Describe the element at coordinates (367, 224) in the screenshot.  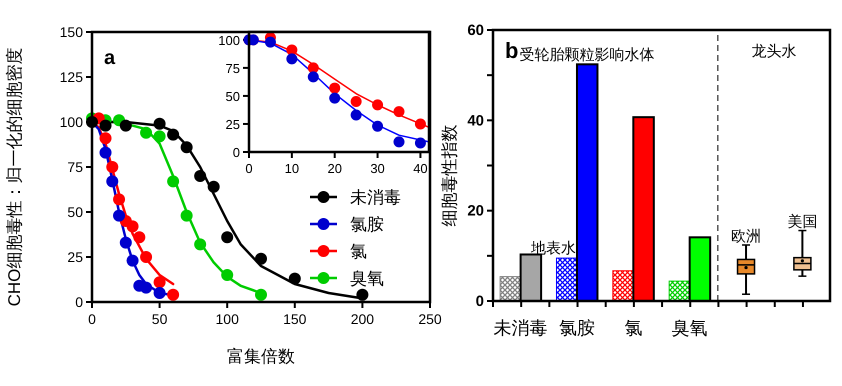
I see `legend-label: 氯胺` at that location.